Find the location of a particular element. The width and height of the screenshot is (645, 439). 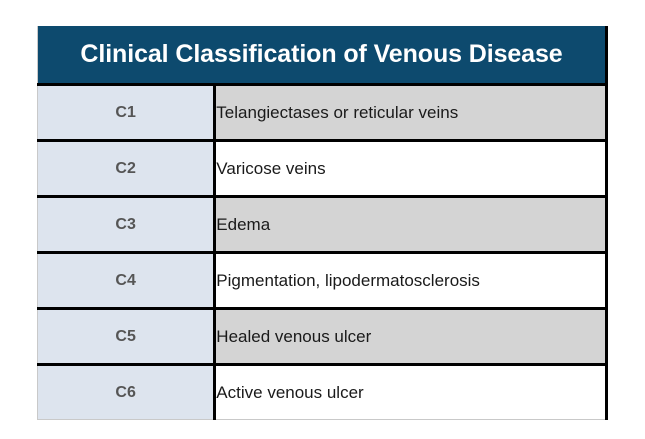

table-row: C1 Telangiectases or reticular veins is located at coordinates (322, 113).